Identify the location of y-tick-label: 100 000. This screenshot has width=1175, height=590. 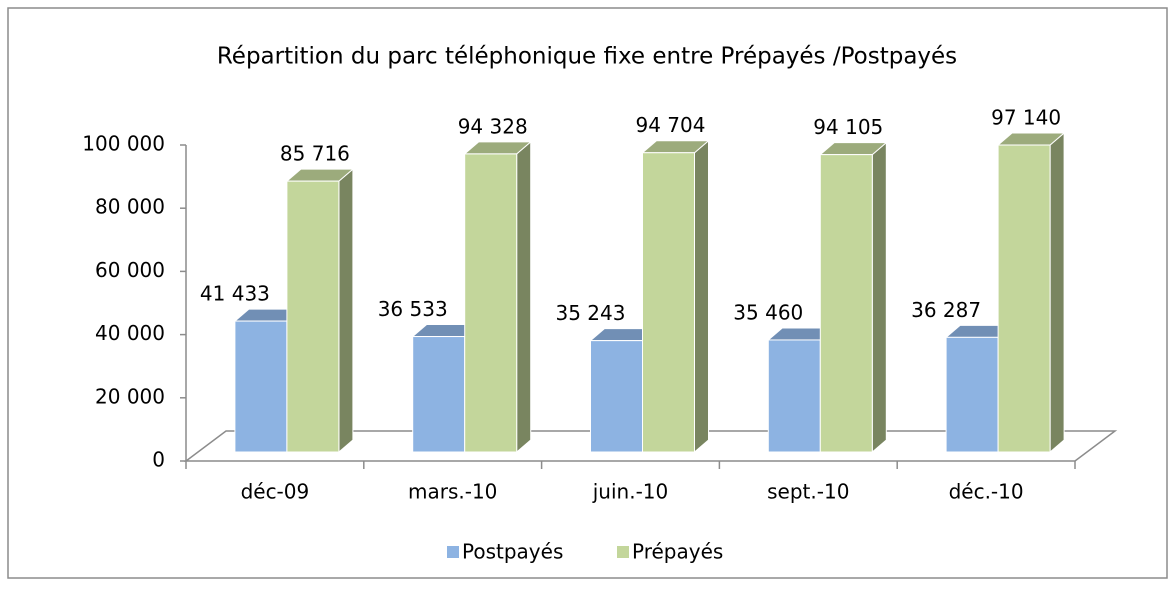
(123, 144).